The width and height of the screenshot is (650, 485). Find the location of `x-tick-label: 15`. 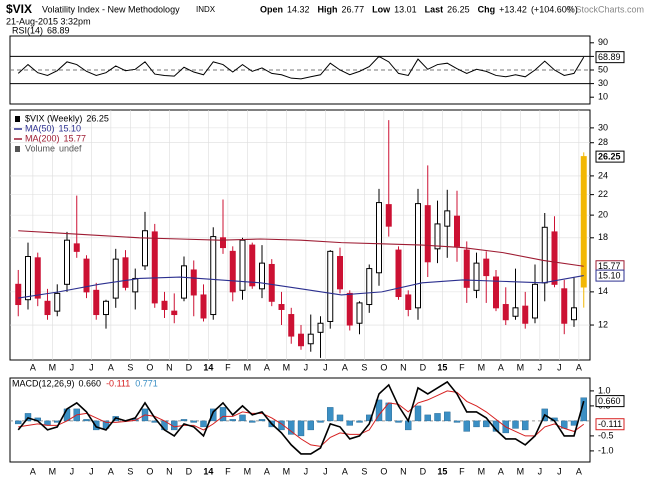

x-tick-label: 15 is located at coordinates (442, 367).